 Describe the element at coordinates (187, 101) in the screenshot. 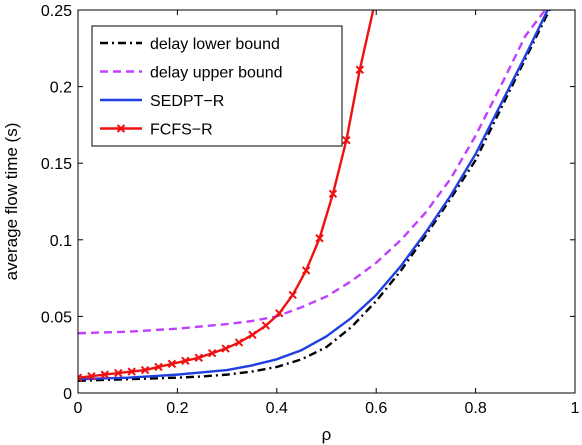

I see `legend-label: SEDPT−R` at that location.